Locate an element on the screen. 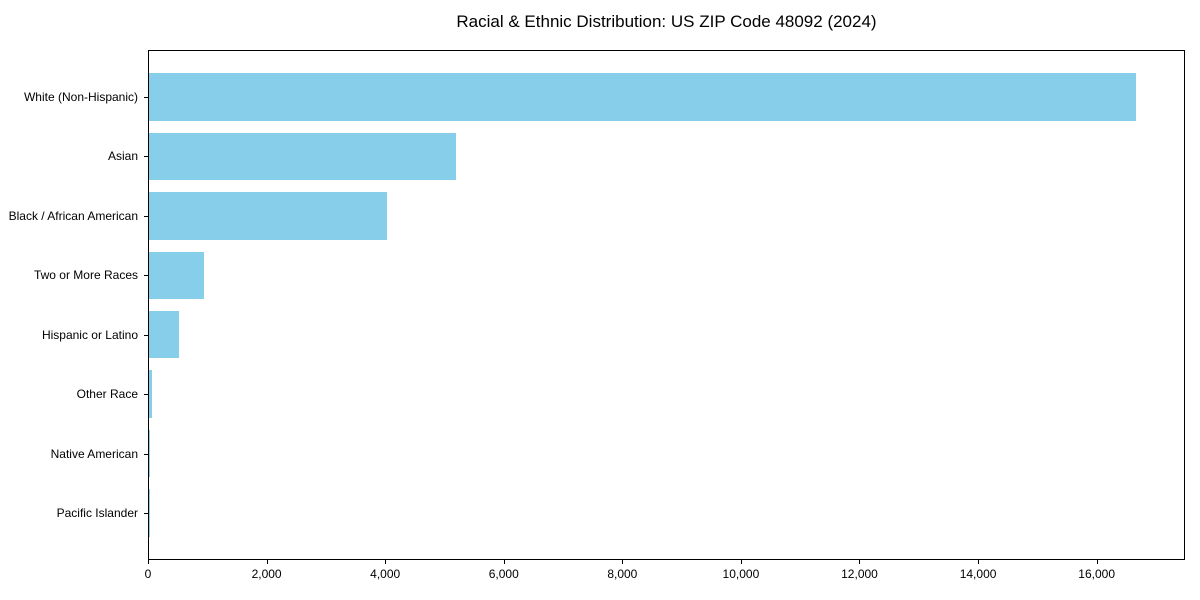  x-tick-label: 10,000 is located at coordinates (741, 574).